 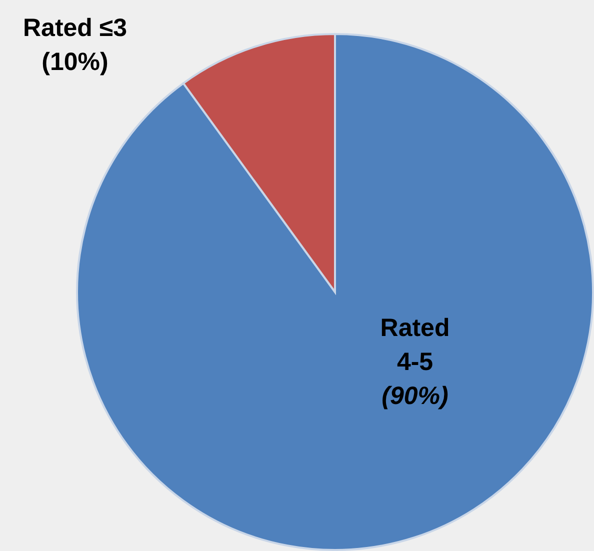 What do you see at coordinates (415, 345) in the screenshot?
I see `slice-label: Rated 4-5` at bounding box center [415, 345].